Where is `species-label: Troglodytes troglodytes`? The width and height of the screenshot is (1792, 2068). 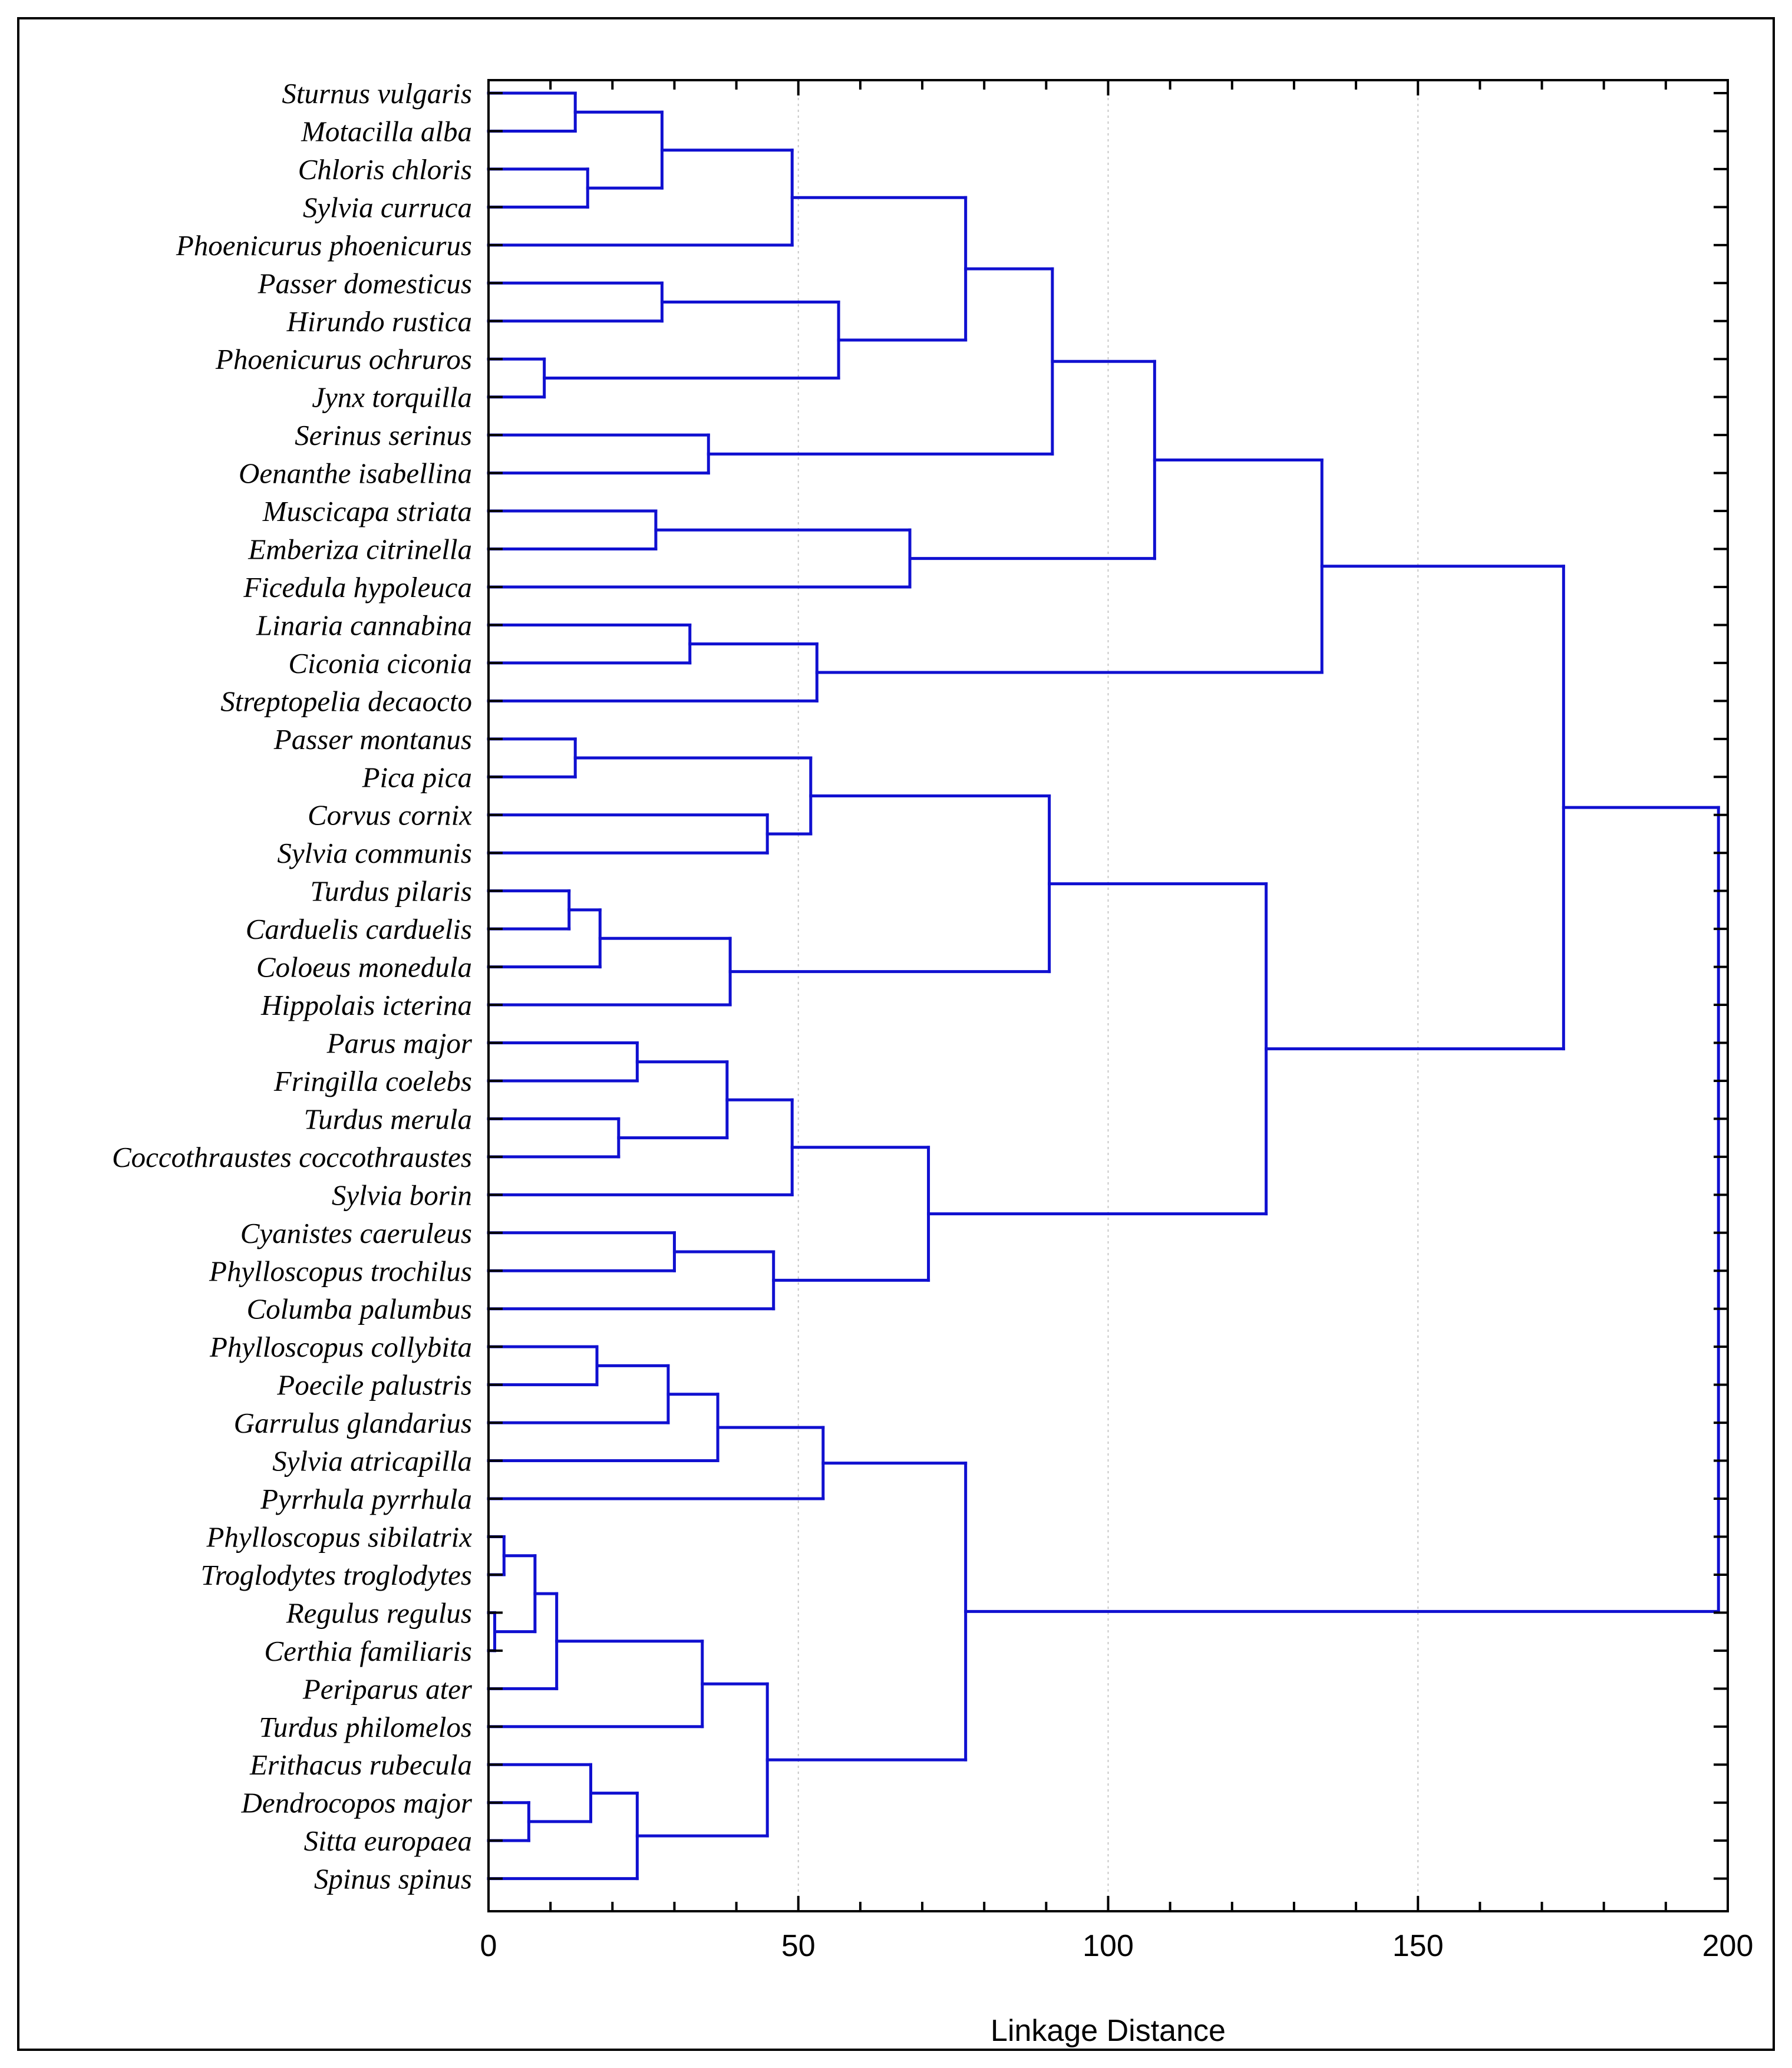 species-label: Troglodytes troglodytes is located at coordinates (337, 1575).